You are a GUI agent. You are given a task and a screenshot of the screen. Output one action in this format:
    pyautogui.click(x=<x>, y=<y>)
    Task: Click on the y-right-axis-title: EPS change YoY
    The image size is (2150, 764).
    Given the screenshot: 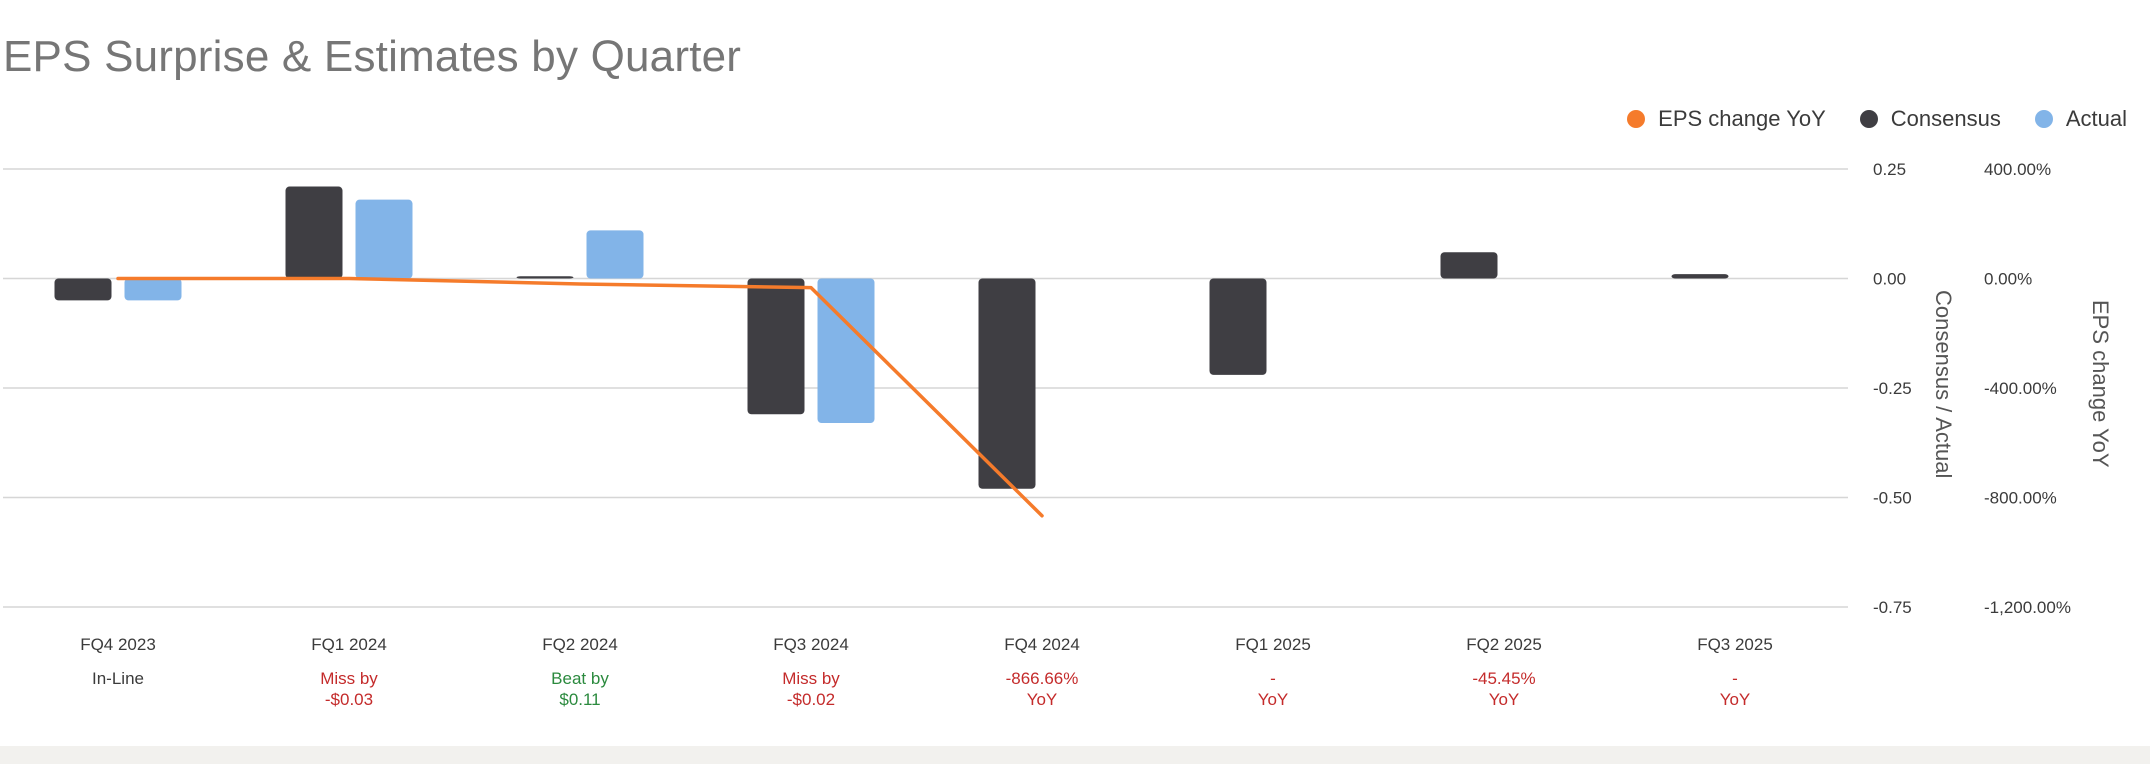 What is the action you would take?
    pyautogui.click(x=2100, y=384)
    